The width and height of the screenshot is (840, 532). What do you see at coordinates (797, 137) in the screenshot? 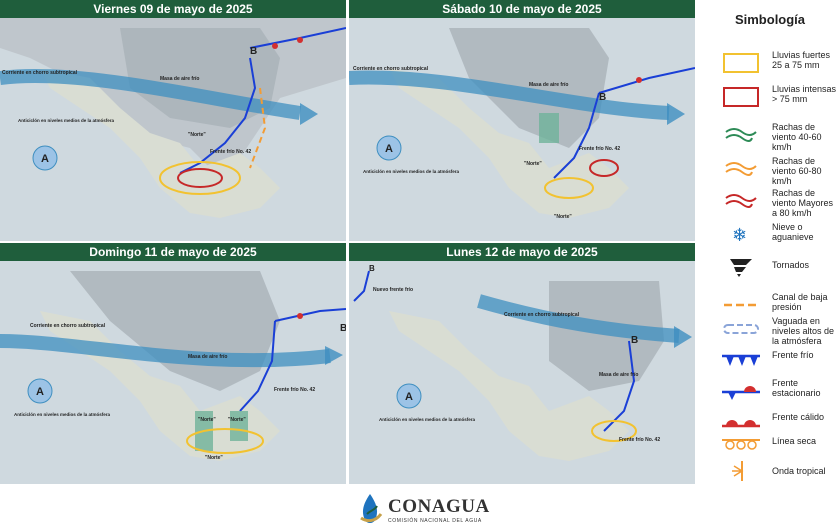
I see `legend-label: Rachas de viento 40-60 km/h` at bounding box center [797, 137].